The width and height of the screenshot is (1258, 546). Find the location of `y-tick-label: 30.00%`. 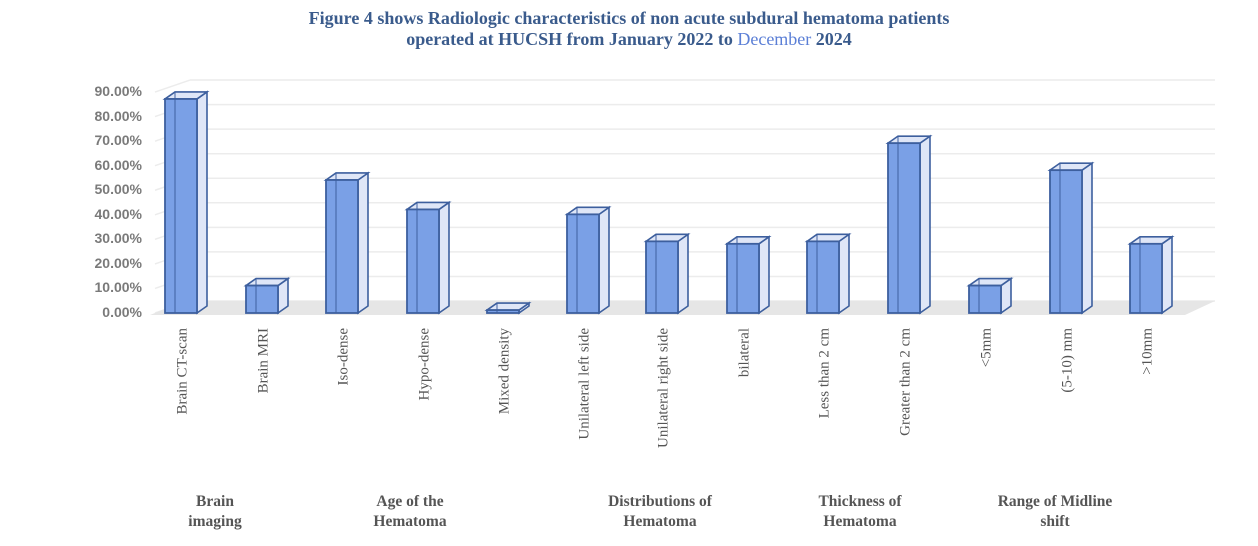

y-tick-label: 30.00% is located at coordinates (118, 238).